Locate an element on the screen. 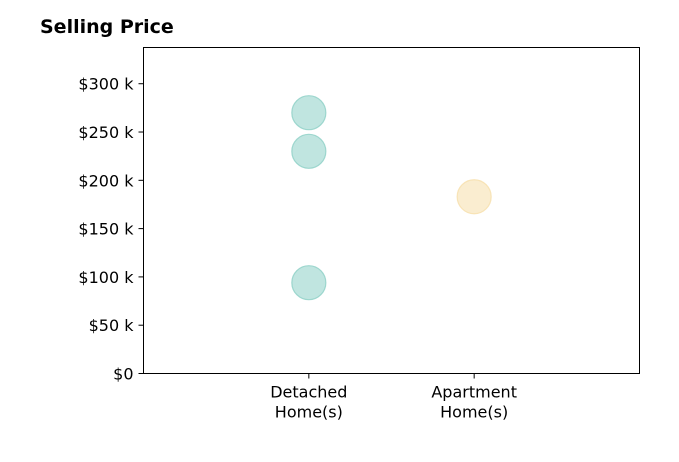 The image size is (679, 462). y-tick-label: $0 is located at coordinates (123, 374).